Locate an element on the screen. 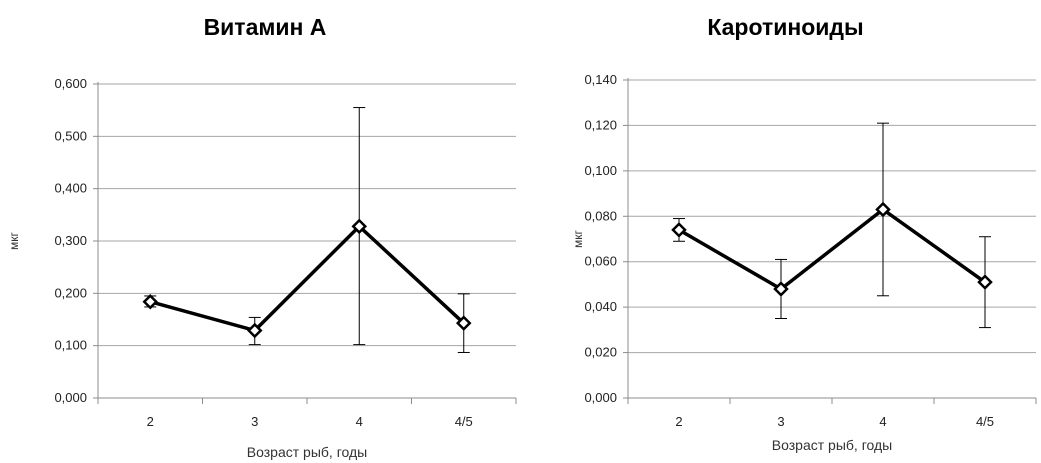 The image size is (1041, 463). chart-title: Витамин А is located at coordinates (265, 27).